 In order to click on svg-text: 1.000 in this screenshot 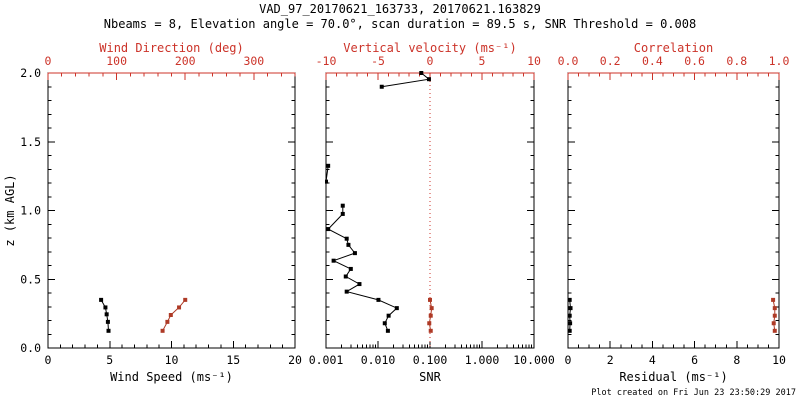, I will do `click(482, 360)`.